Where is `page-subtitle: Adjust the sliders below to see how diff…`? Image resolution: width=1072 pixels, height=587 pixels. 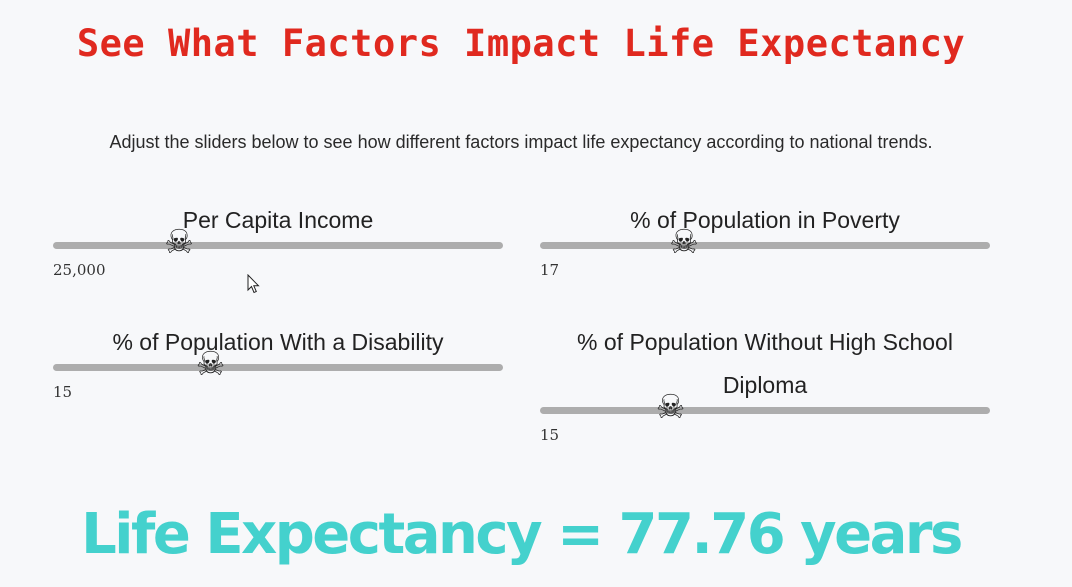
page-subtitle: Adjust the sliders below to see how diff… is located at coordinates (521, 142).